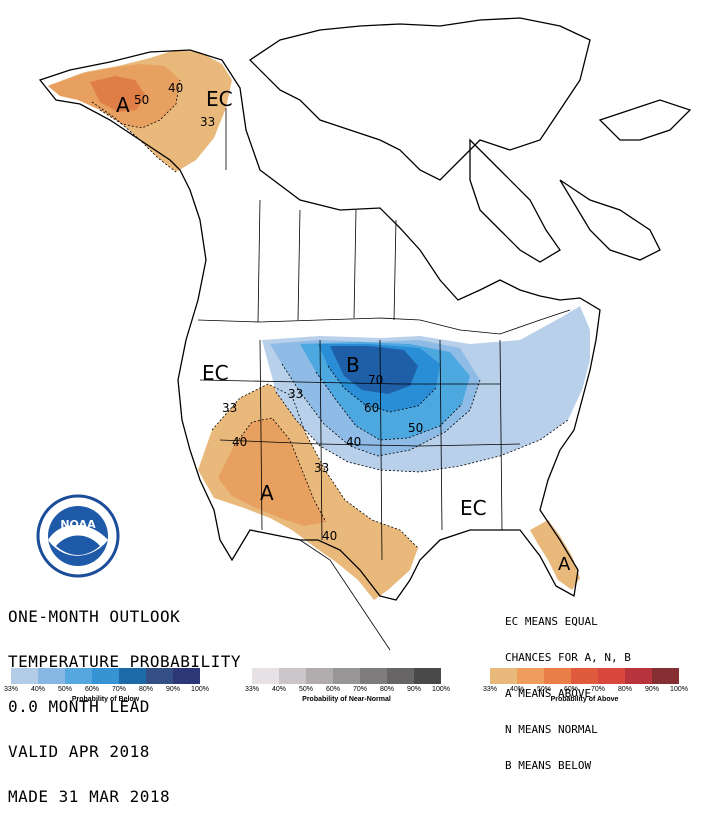 This screenshot has height=819, width=719. What do you see at coordinates (252, 689) in the screenshot?
I see `legend-normal-tick-label: 33%` at bounding box center [252, 689].